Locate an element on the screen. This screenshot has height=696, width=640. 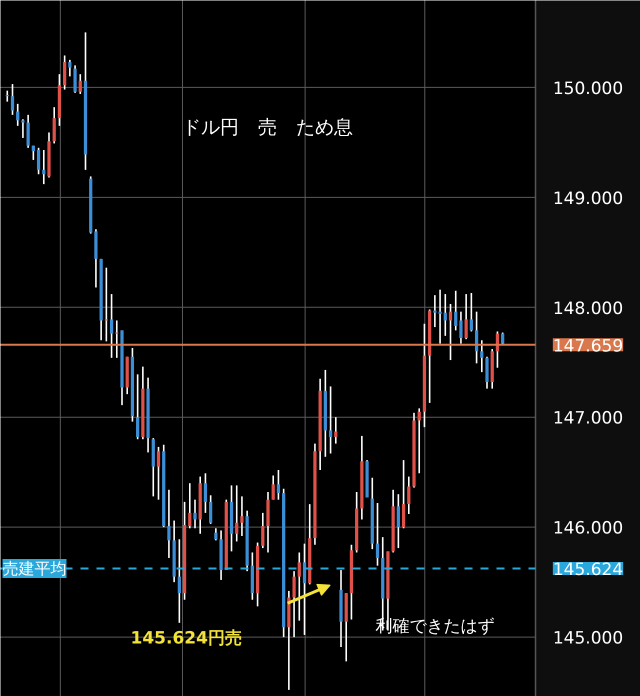
y-tick-label: 146.000 is located at coordinates (588, 528).